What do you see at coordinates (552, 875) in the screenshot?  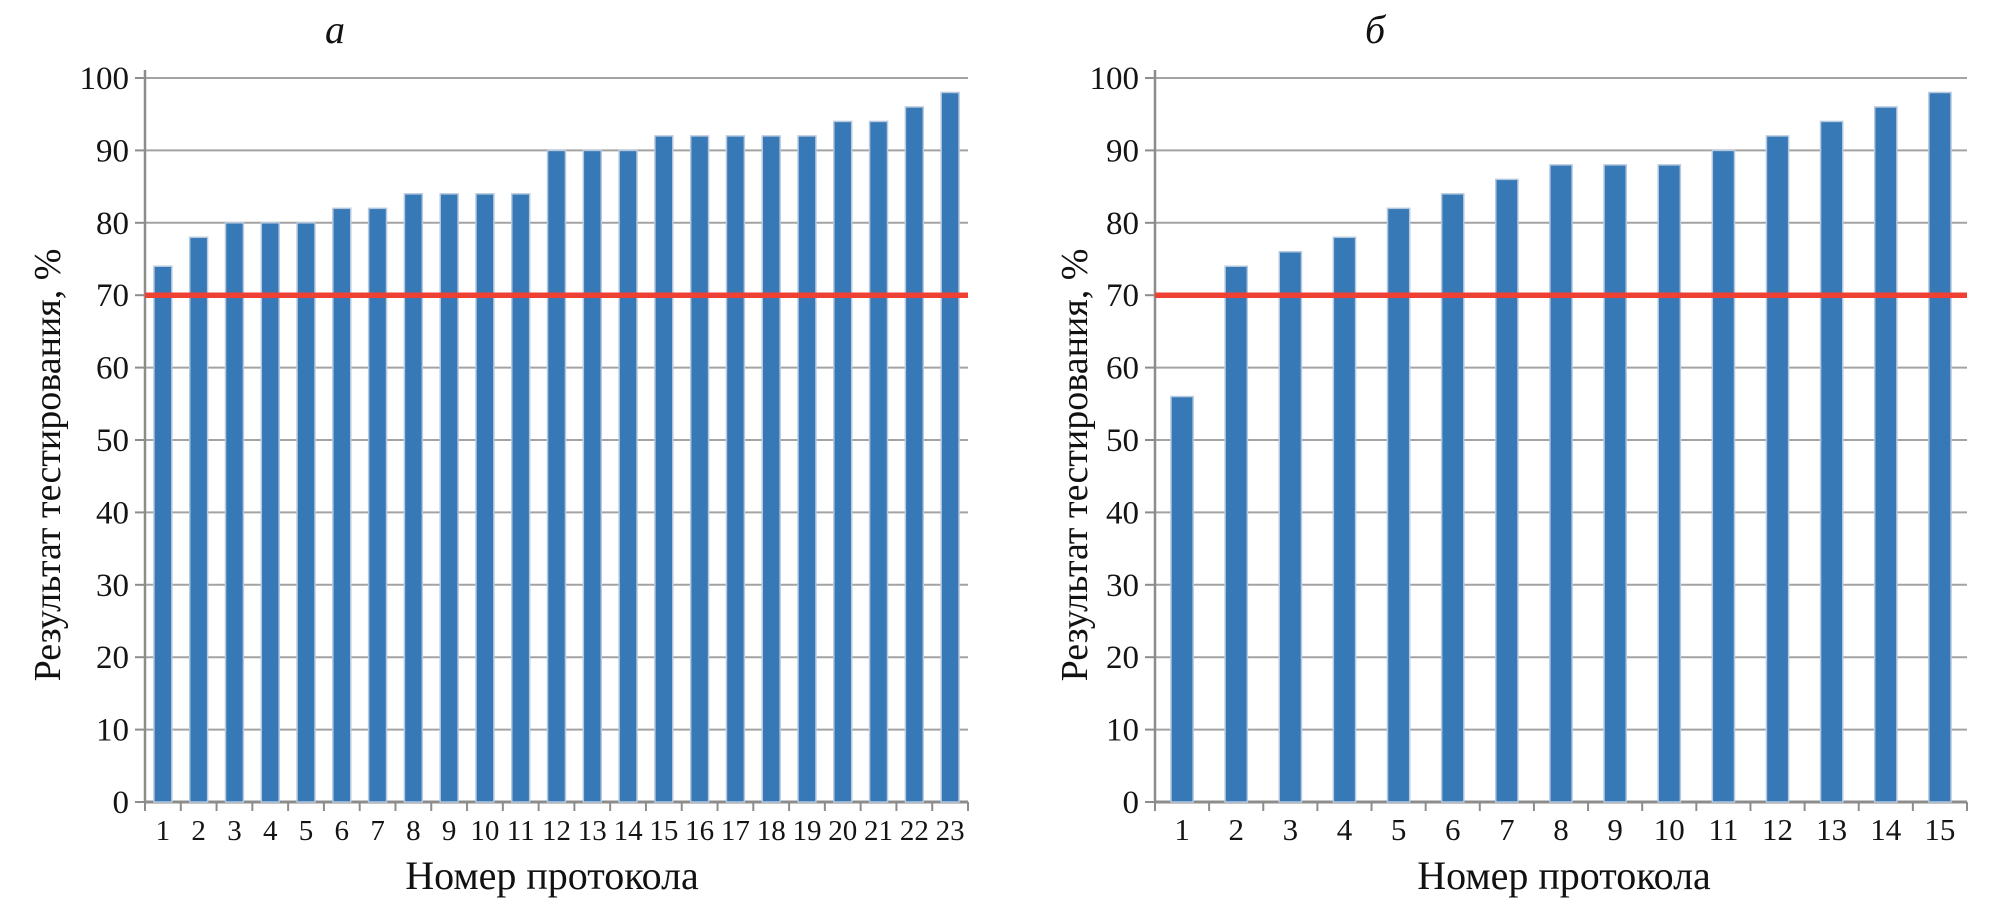 I see `panel-a-x-axis-title: Номер протокола` at bounding box center [552, 875].